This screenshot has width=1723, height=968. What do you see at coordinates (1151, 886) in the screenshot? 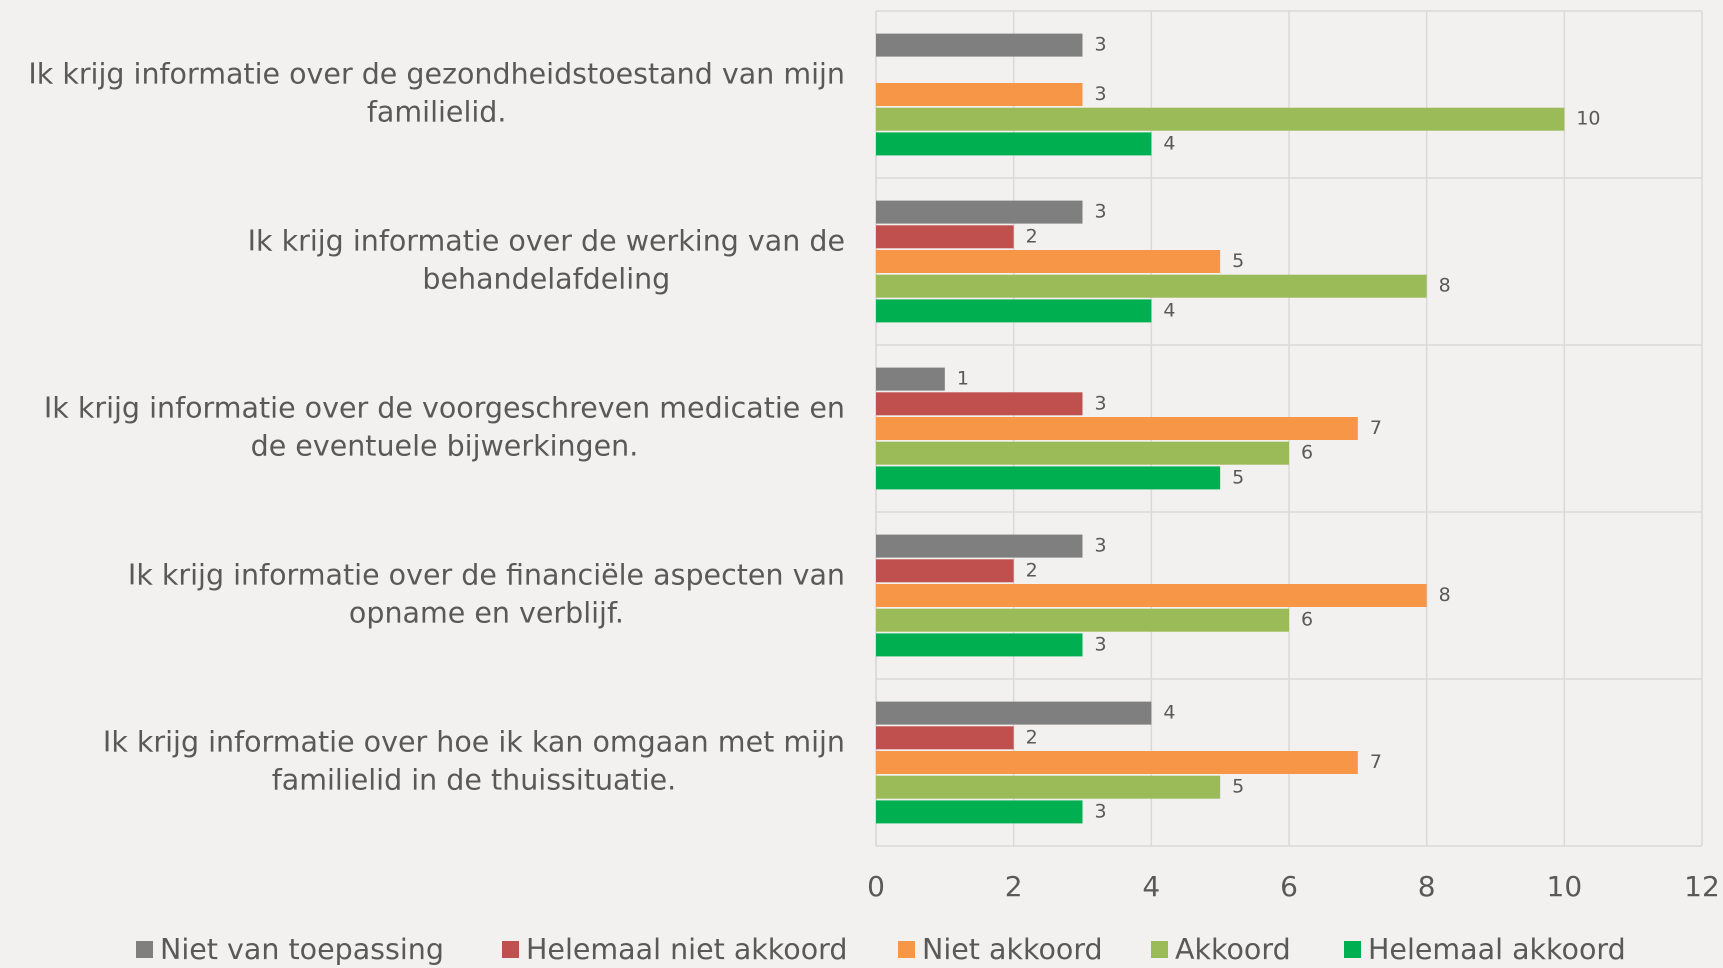
I see `x-tick-label: 4` at bounding box center [1151, 886].